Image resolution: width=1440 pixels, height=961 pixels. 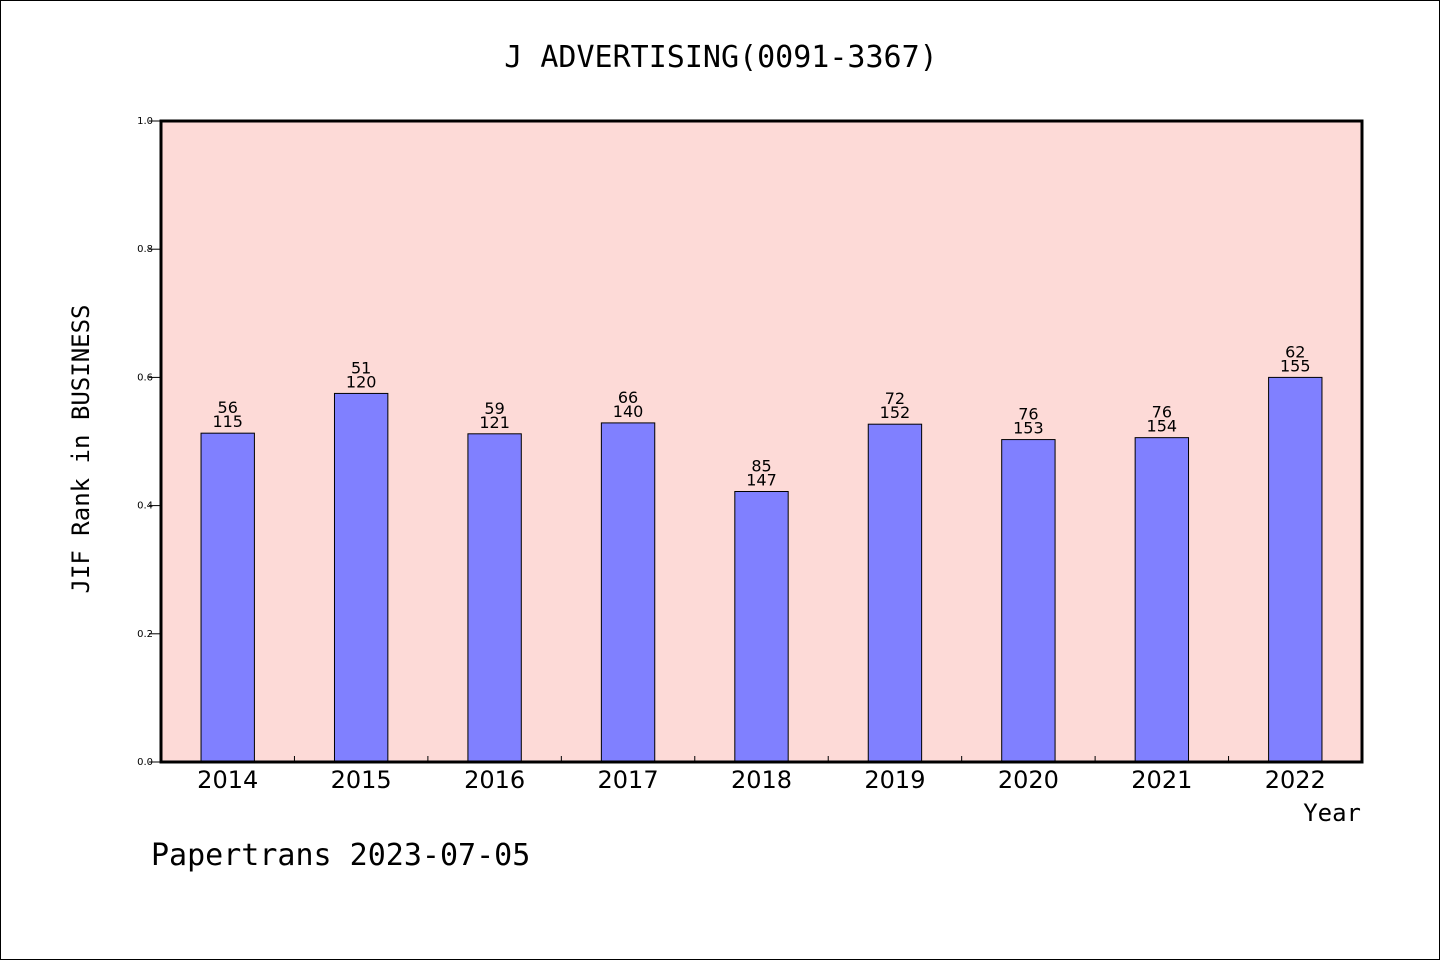 What do you see at coordinates (1295, 780) in the screenshot?
I see `x-tick-label: 2022` at bounding box center [1295, 780].